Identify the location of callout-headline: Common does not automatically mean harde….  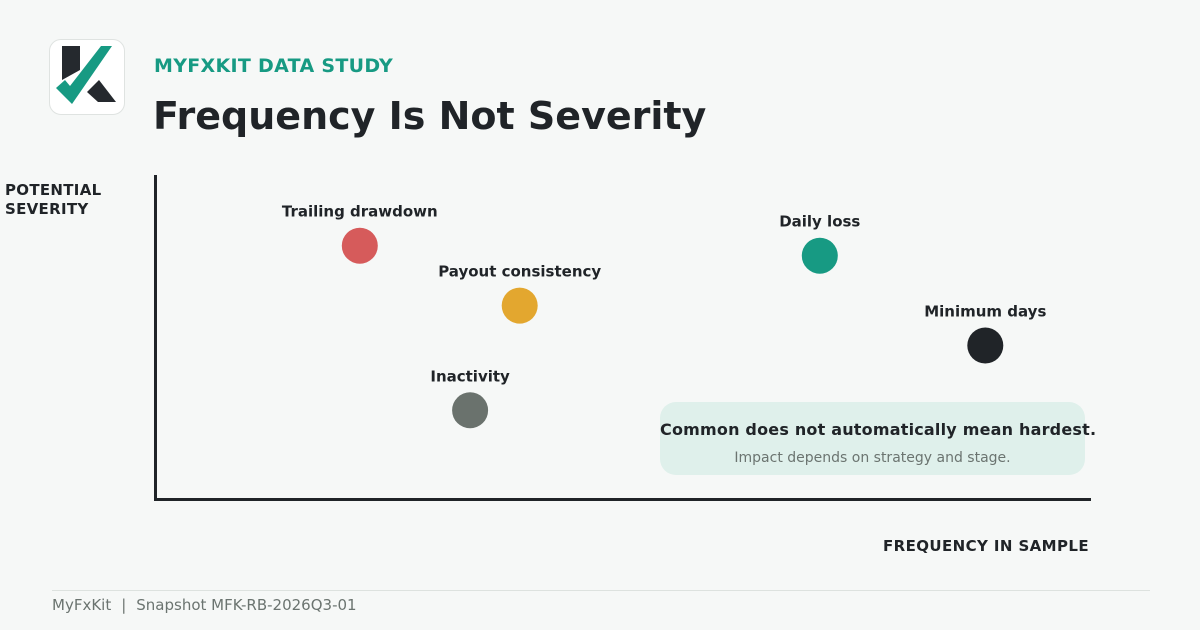
(878, 429).